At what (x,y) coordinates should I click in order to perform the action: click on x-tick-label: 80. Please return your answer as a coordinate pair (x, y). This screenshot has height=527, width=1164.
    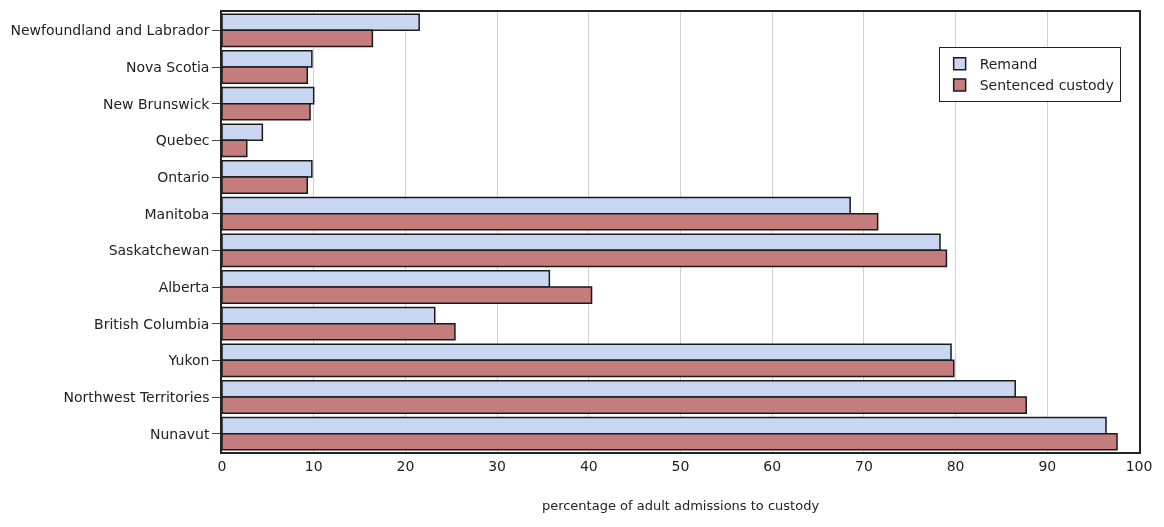
    Looking at the image, I should click on (955, 465).